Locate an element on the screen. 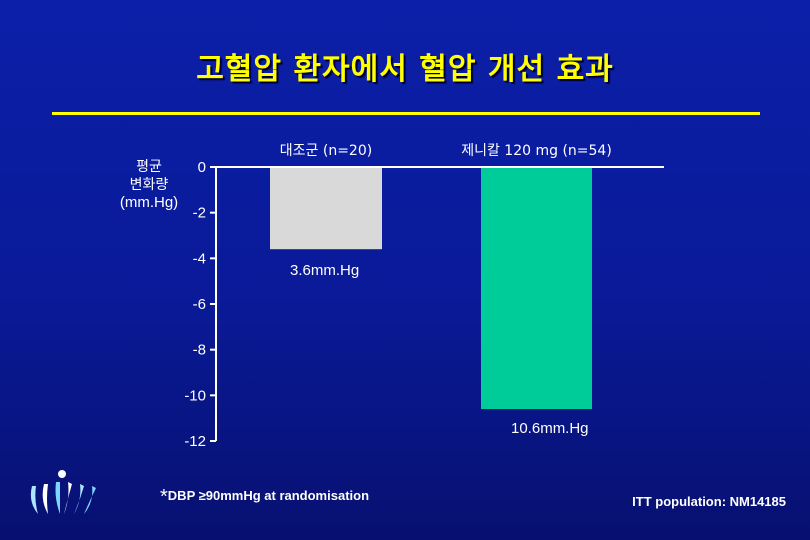 This screenshot has width=810, height=540. title-underline is located at coordinates (406, 113).